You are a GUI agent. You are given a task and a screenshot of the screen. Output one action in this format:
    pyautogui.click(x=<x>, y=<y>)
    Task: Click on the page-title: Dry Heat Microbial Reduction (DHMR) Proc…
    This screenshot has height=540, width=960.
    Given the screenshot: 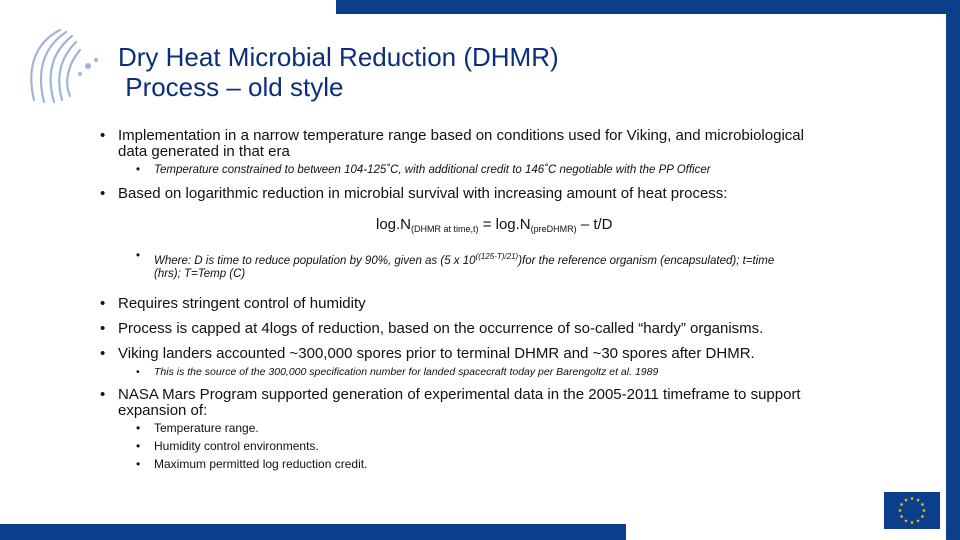 What is the action you would take?
    pyautogui.click(x=418, y=72)
    